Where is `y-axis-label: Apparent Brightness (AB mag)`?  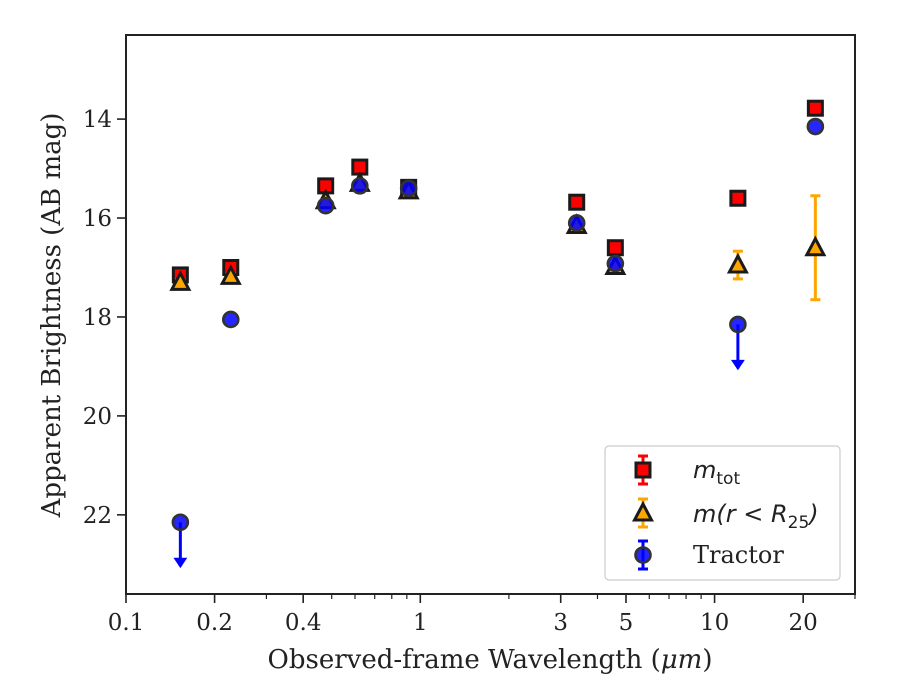 y-axis-label: Apparent Brightness (AB mag) is located at coordinates (52, 316).